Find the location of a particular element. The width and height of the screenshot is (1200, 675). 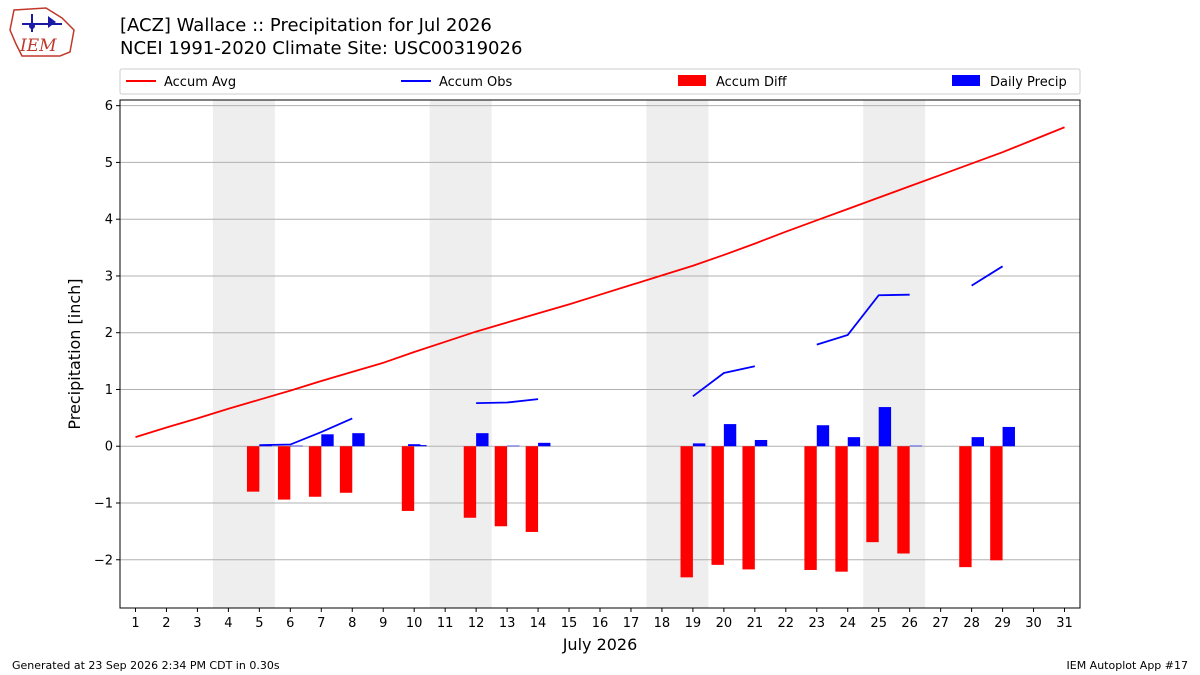

x-tick-label: 12 is located at coordinates (476, 623).